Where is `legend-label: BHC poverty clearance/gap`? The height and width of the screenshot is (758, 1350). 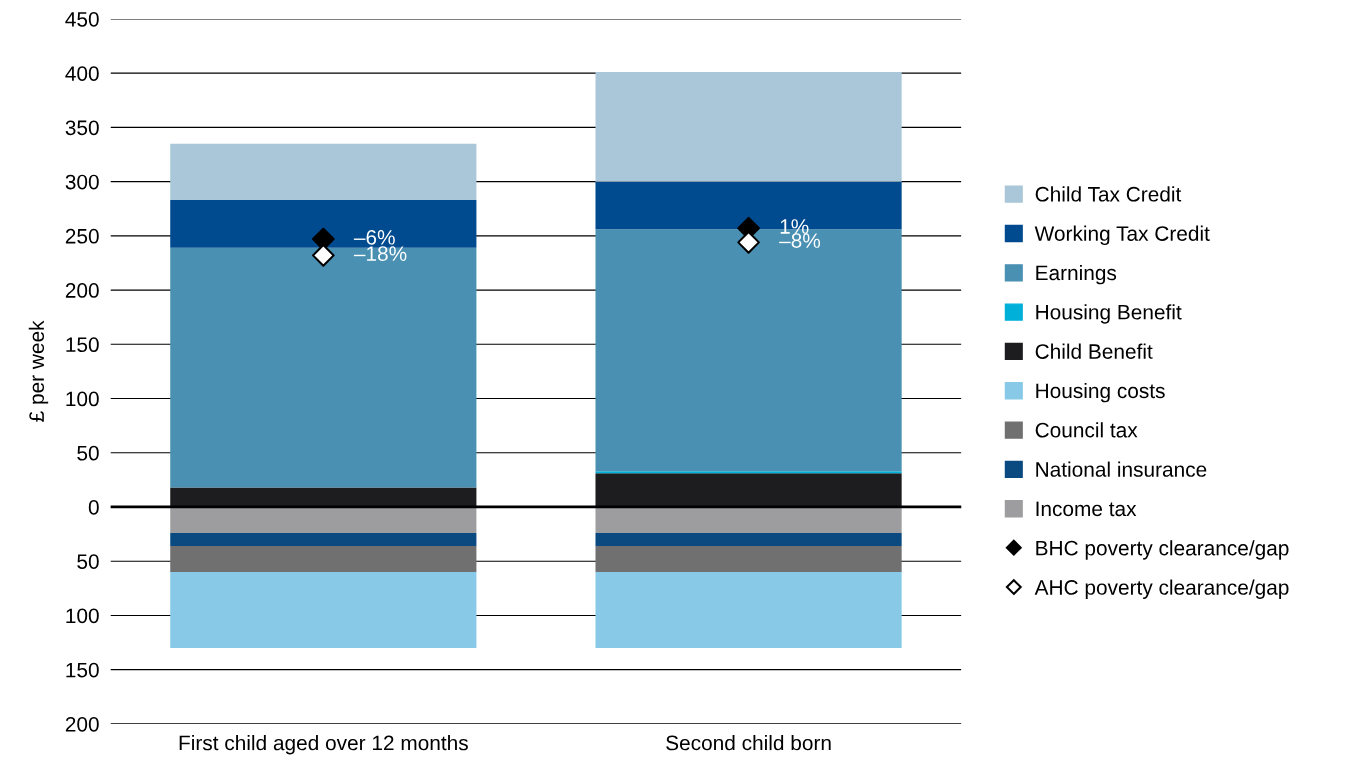 legend-label: BHC poverty clearance/gap is located at coordinates (1162, 550).